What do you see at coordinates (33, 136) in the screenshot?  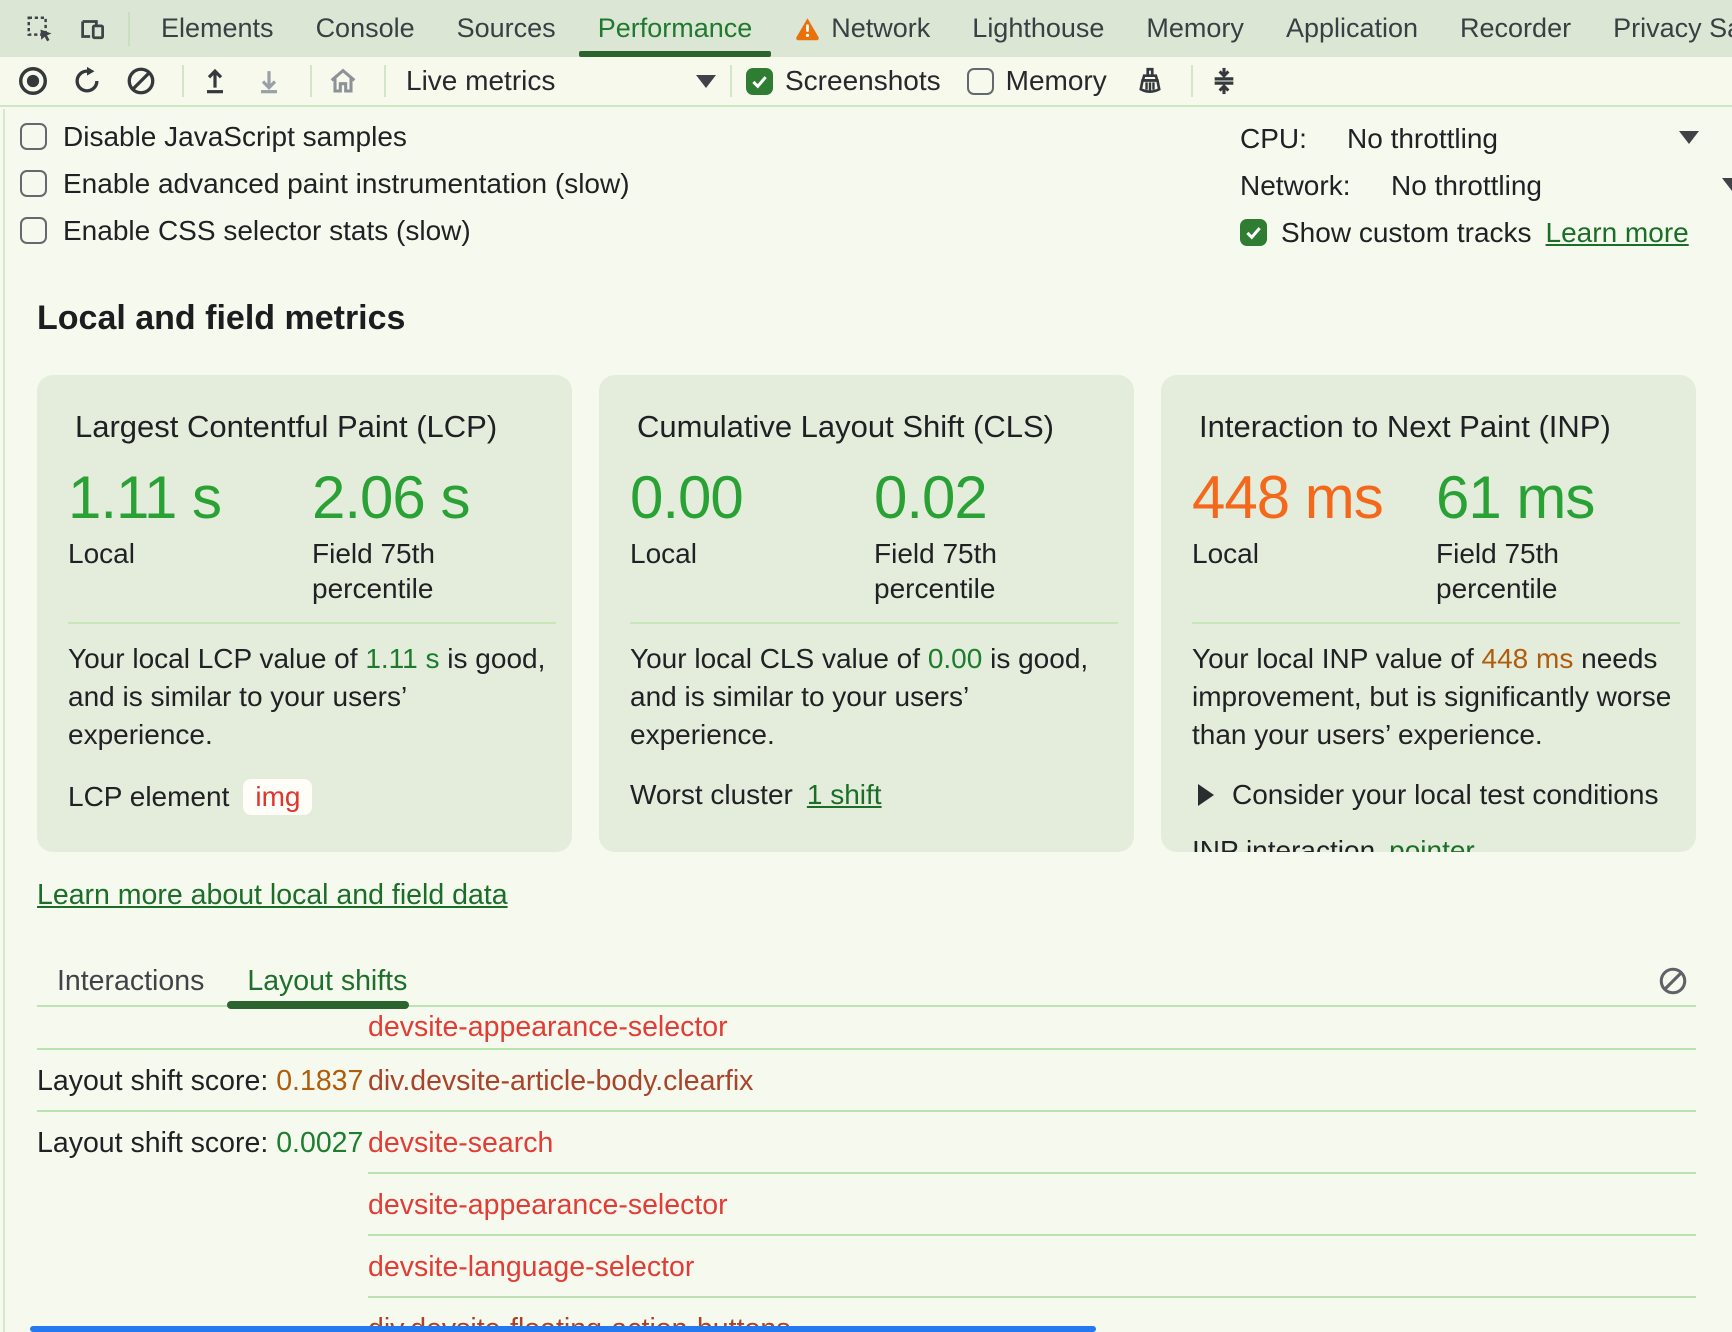 I see `checkbox-disable-javascript-samples` at bounding box center [33, 136].